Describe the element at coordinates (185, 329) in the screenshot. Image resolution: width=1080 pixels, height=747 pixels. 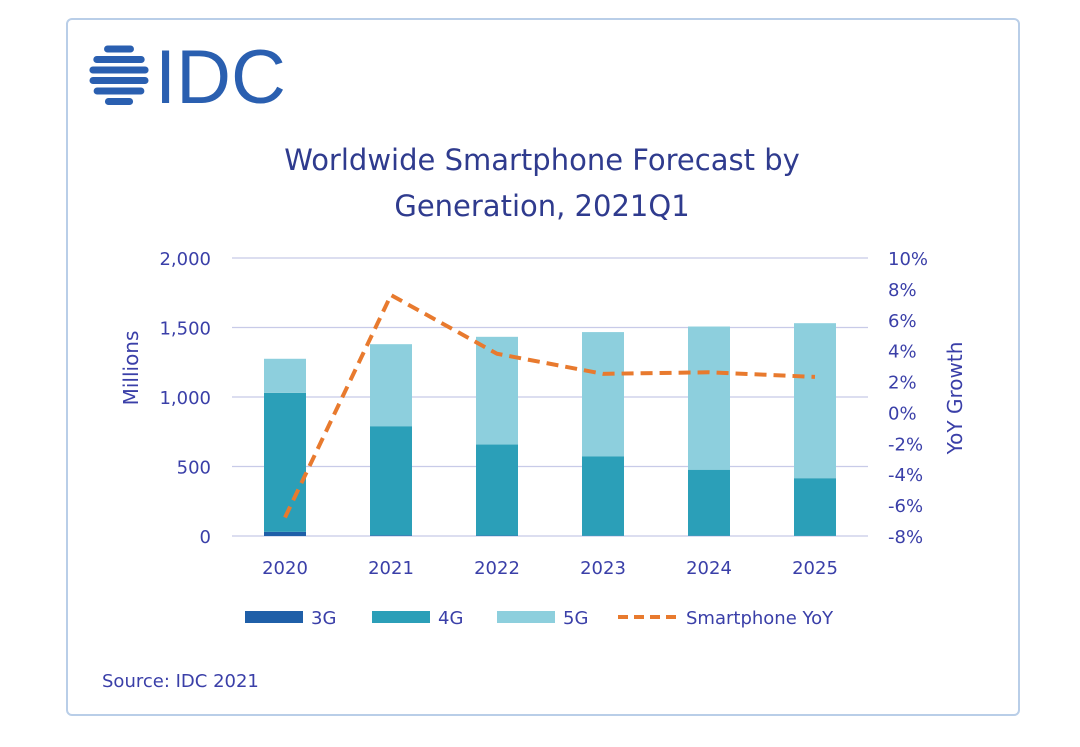
I see `y-tick-label: 1,500` at that location.